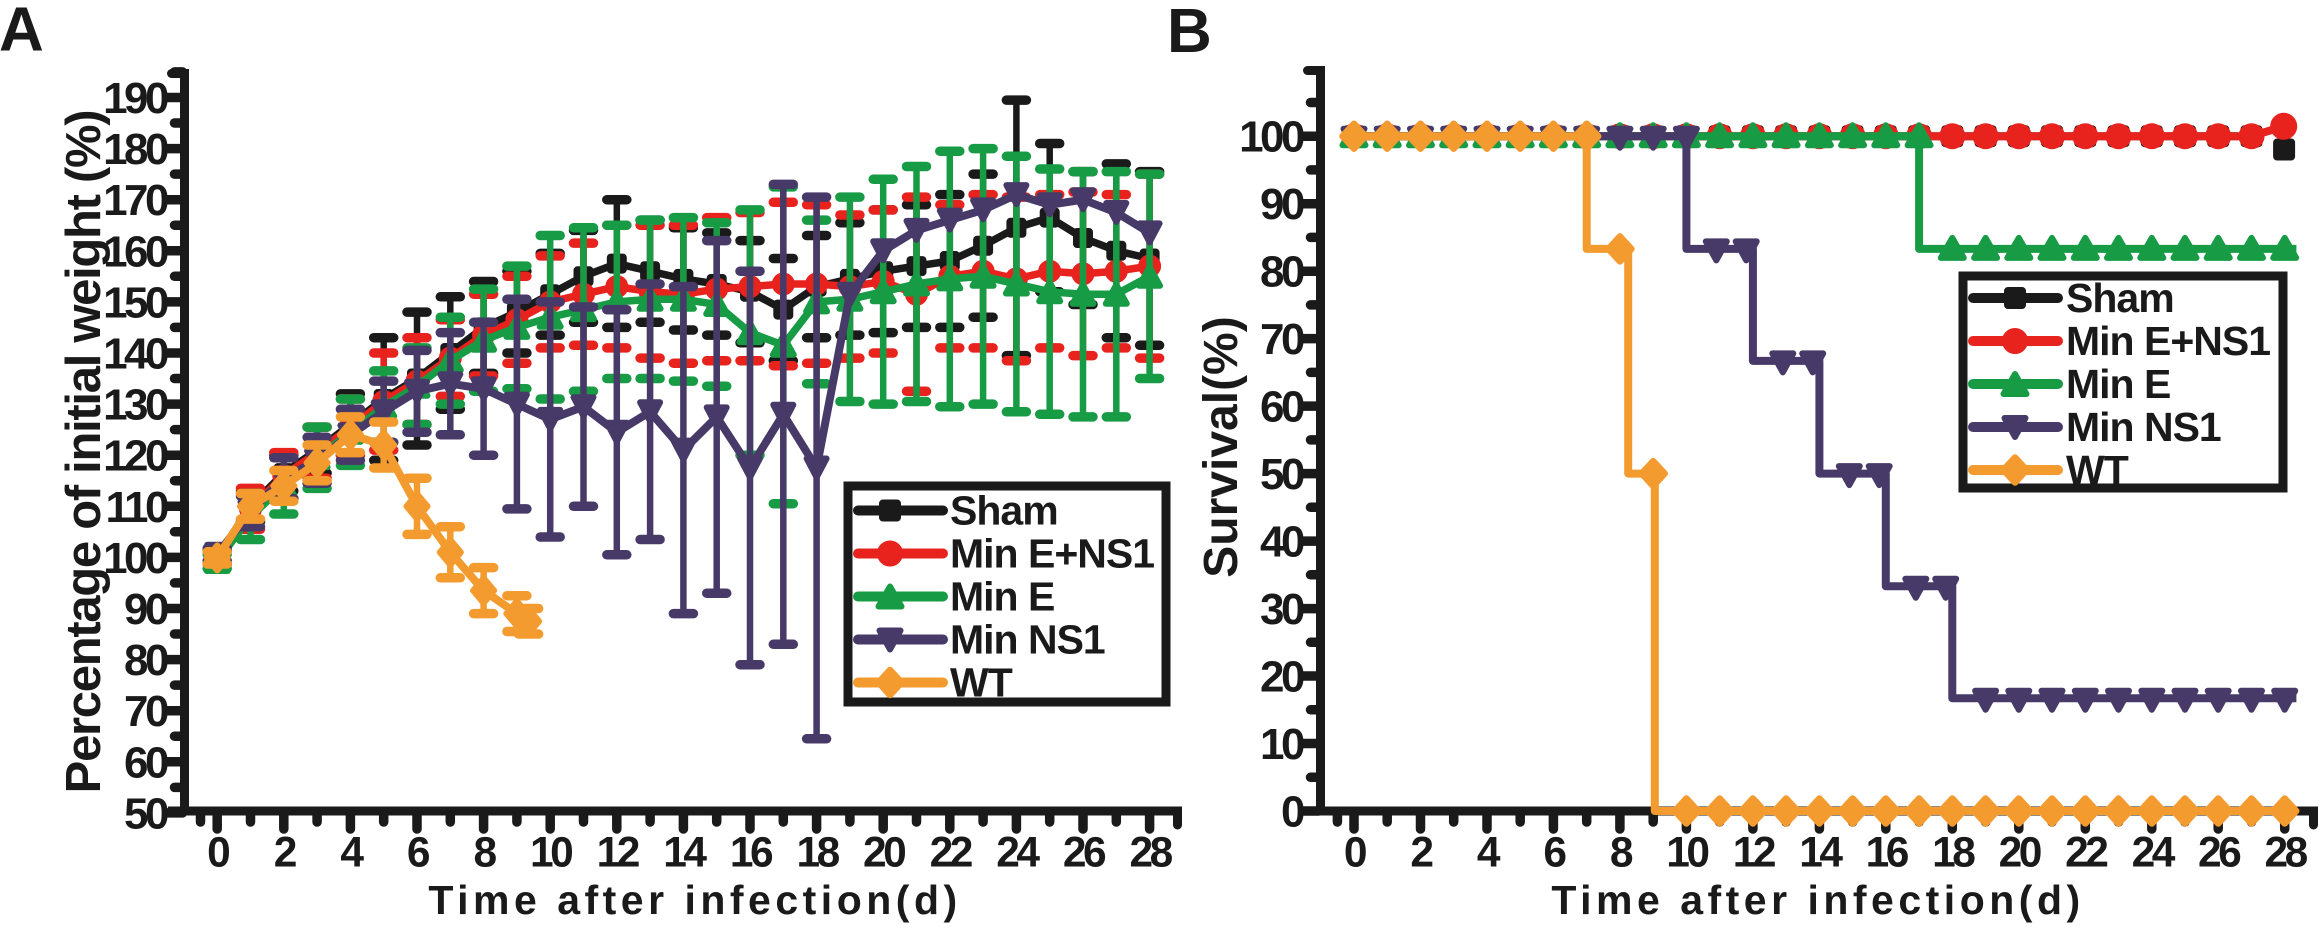  Describe the element at coordinates (1282, 542) in the screenshot. I see `svg-text: 40` at that location.